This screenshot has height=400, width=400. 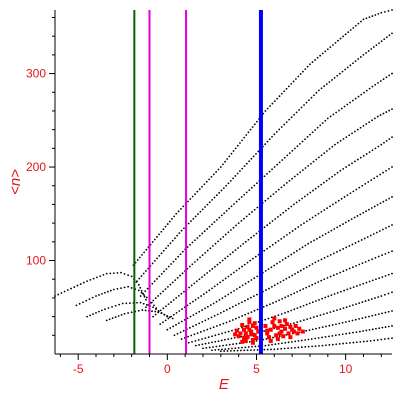 I want to click on x-tick-label: 5, so click(x=256, y=369).